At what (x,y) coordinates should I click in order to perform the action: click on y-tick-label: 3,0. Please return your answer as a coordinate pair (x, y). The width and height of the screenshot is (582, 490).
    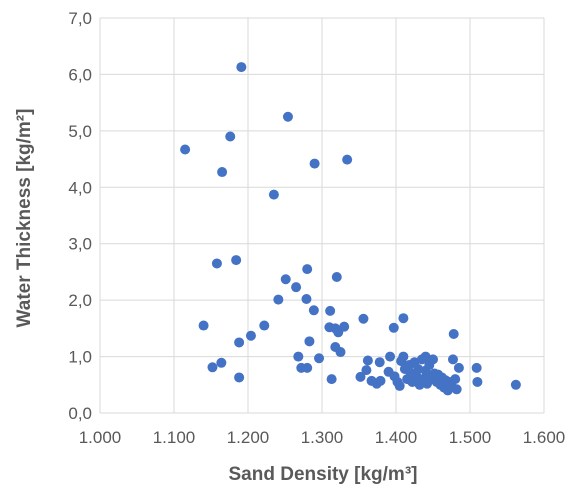
    Looking at the image, I should click on (80, 244).